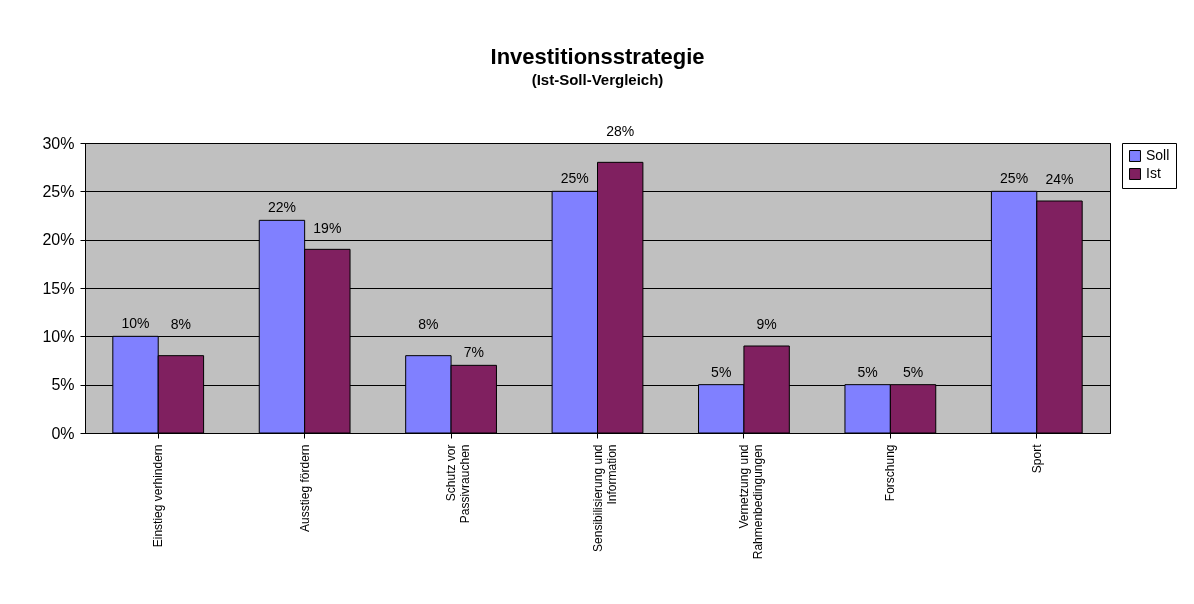 The width and height of the screenshot is (1194, 604). What do you see at coordinates (304, 488) in the screenshot?
I see `x-tick-label: Ausstieg fördern` at bounding box center [304, 488].